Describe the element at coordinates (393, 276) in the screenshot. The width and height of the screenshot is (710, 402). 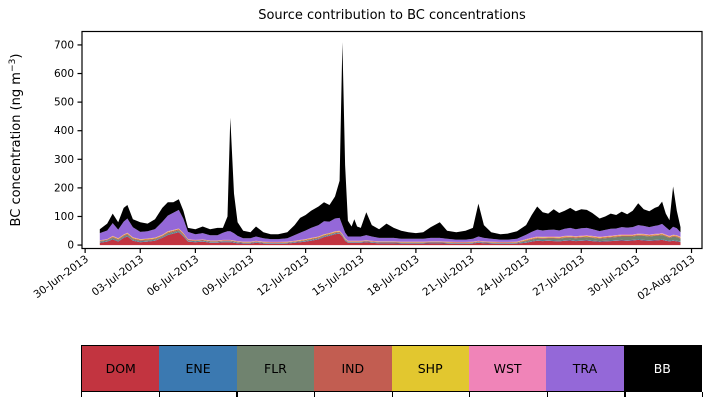
I see `x-tick-label: 18-Jul-2013` at that location.